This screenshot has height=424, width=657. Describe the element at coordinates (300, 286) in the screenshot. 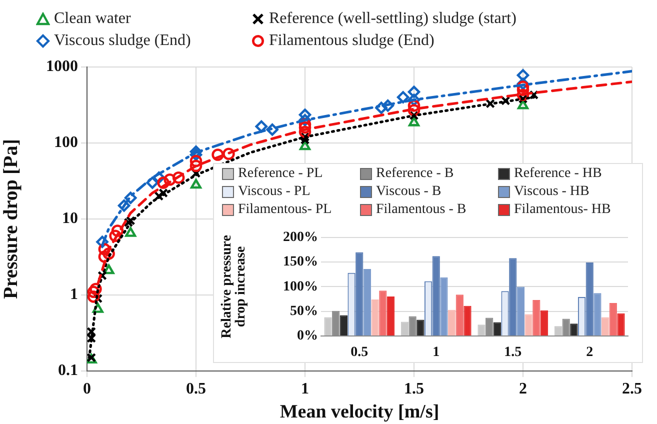

I see `y-tick-label: 100%` at that location.